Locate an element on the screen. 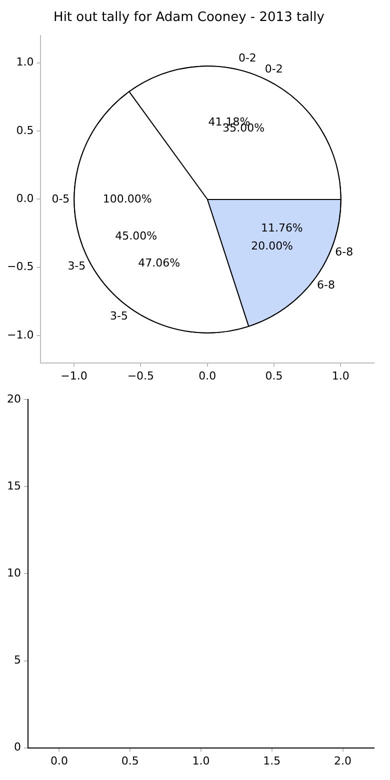  data-label: 45.00% is located at coordinates (136, 235).